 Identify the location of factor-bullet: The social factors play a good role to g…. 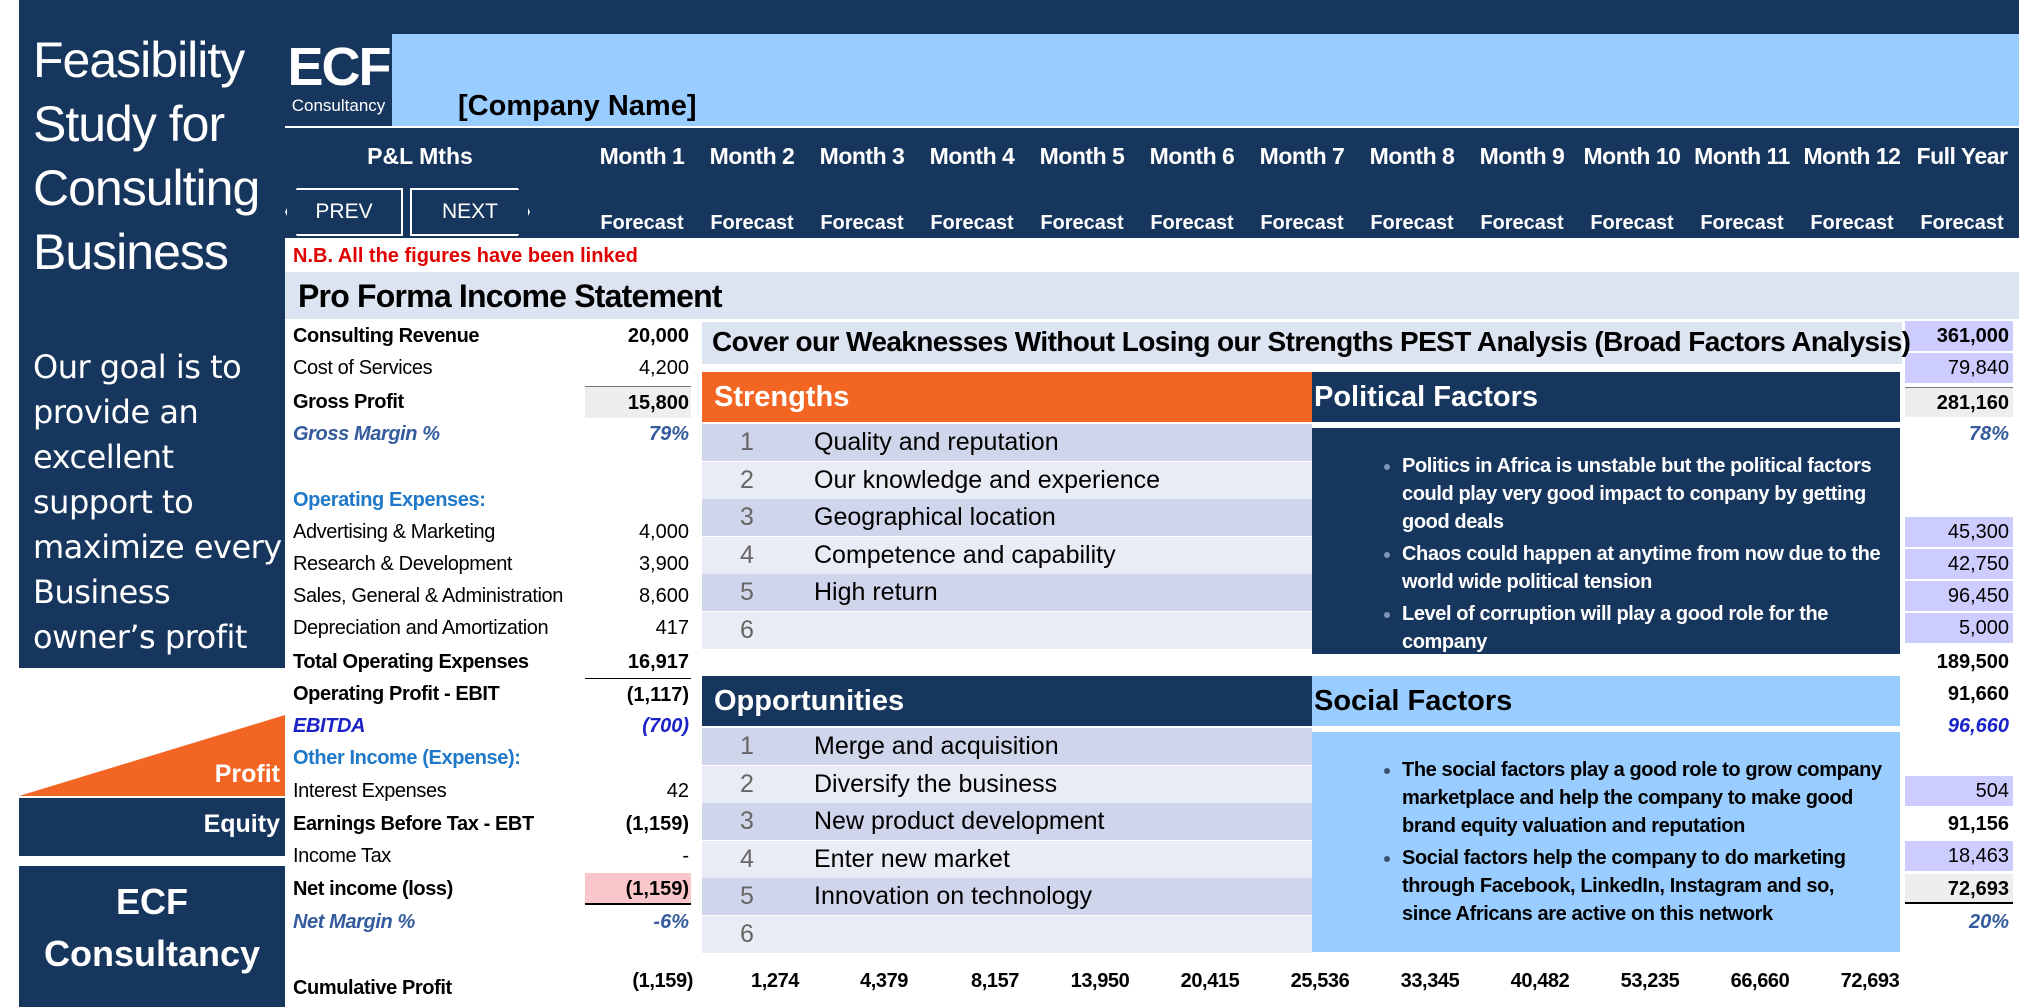
(1643, 798).